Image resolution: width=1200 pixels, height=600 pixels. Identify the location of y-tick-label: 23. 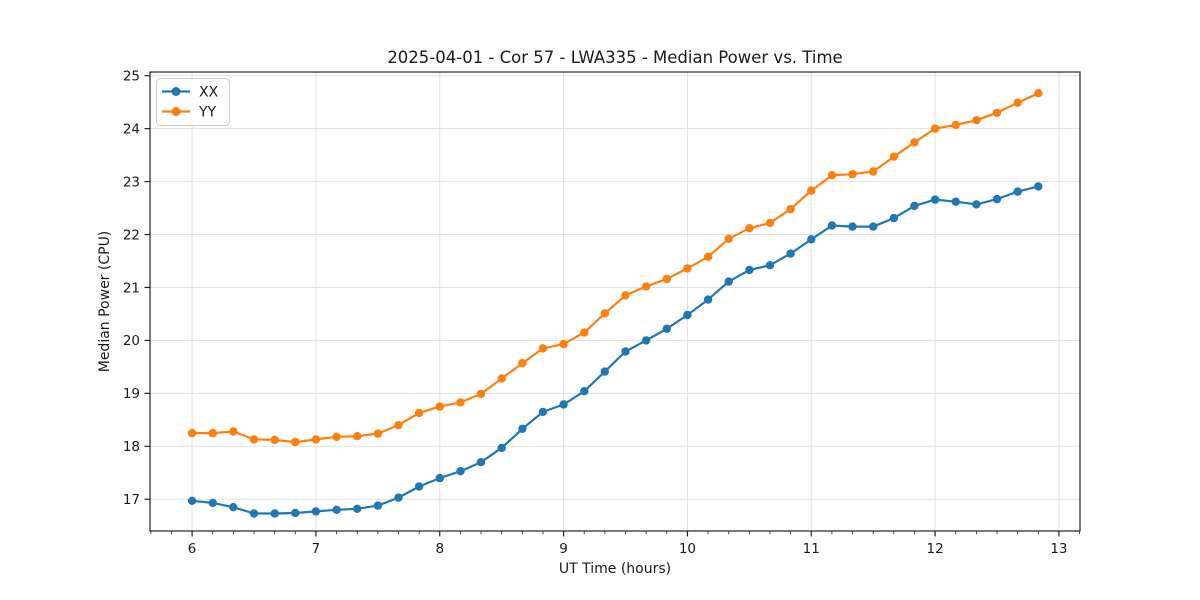
(131, 182).